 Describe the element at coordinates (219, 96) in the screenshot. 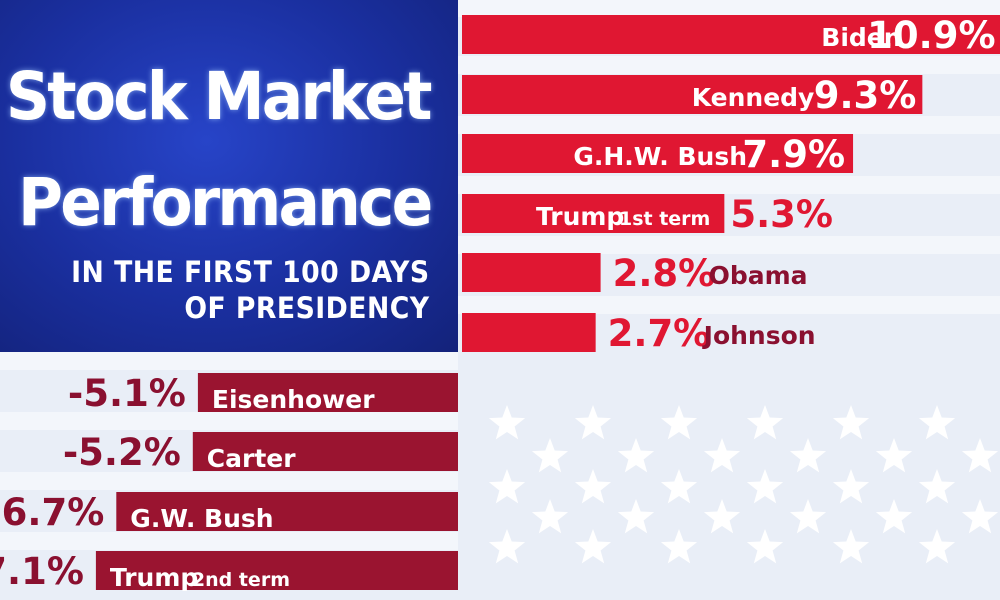

I see `title-line-1: Stock Market` at that location.